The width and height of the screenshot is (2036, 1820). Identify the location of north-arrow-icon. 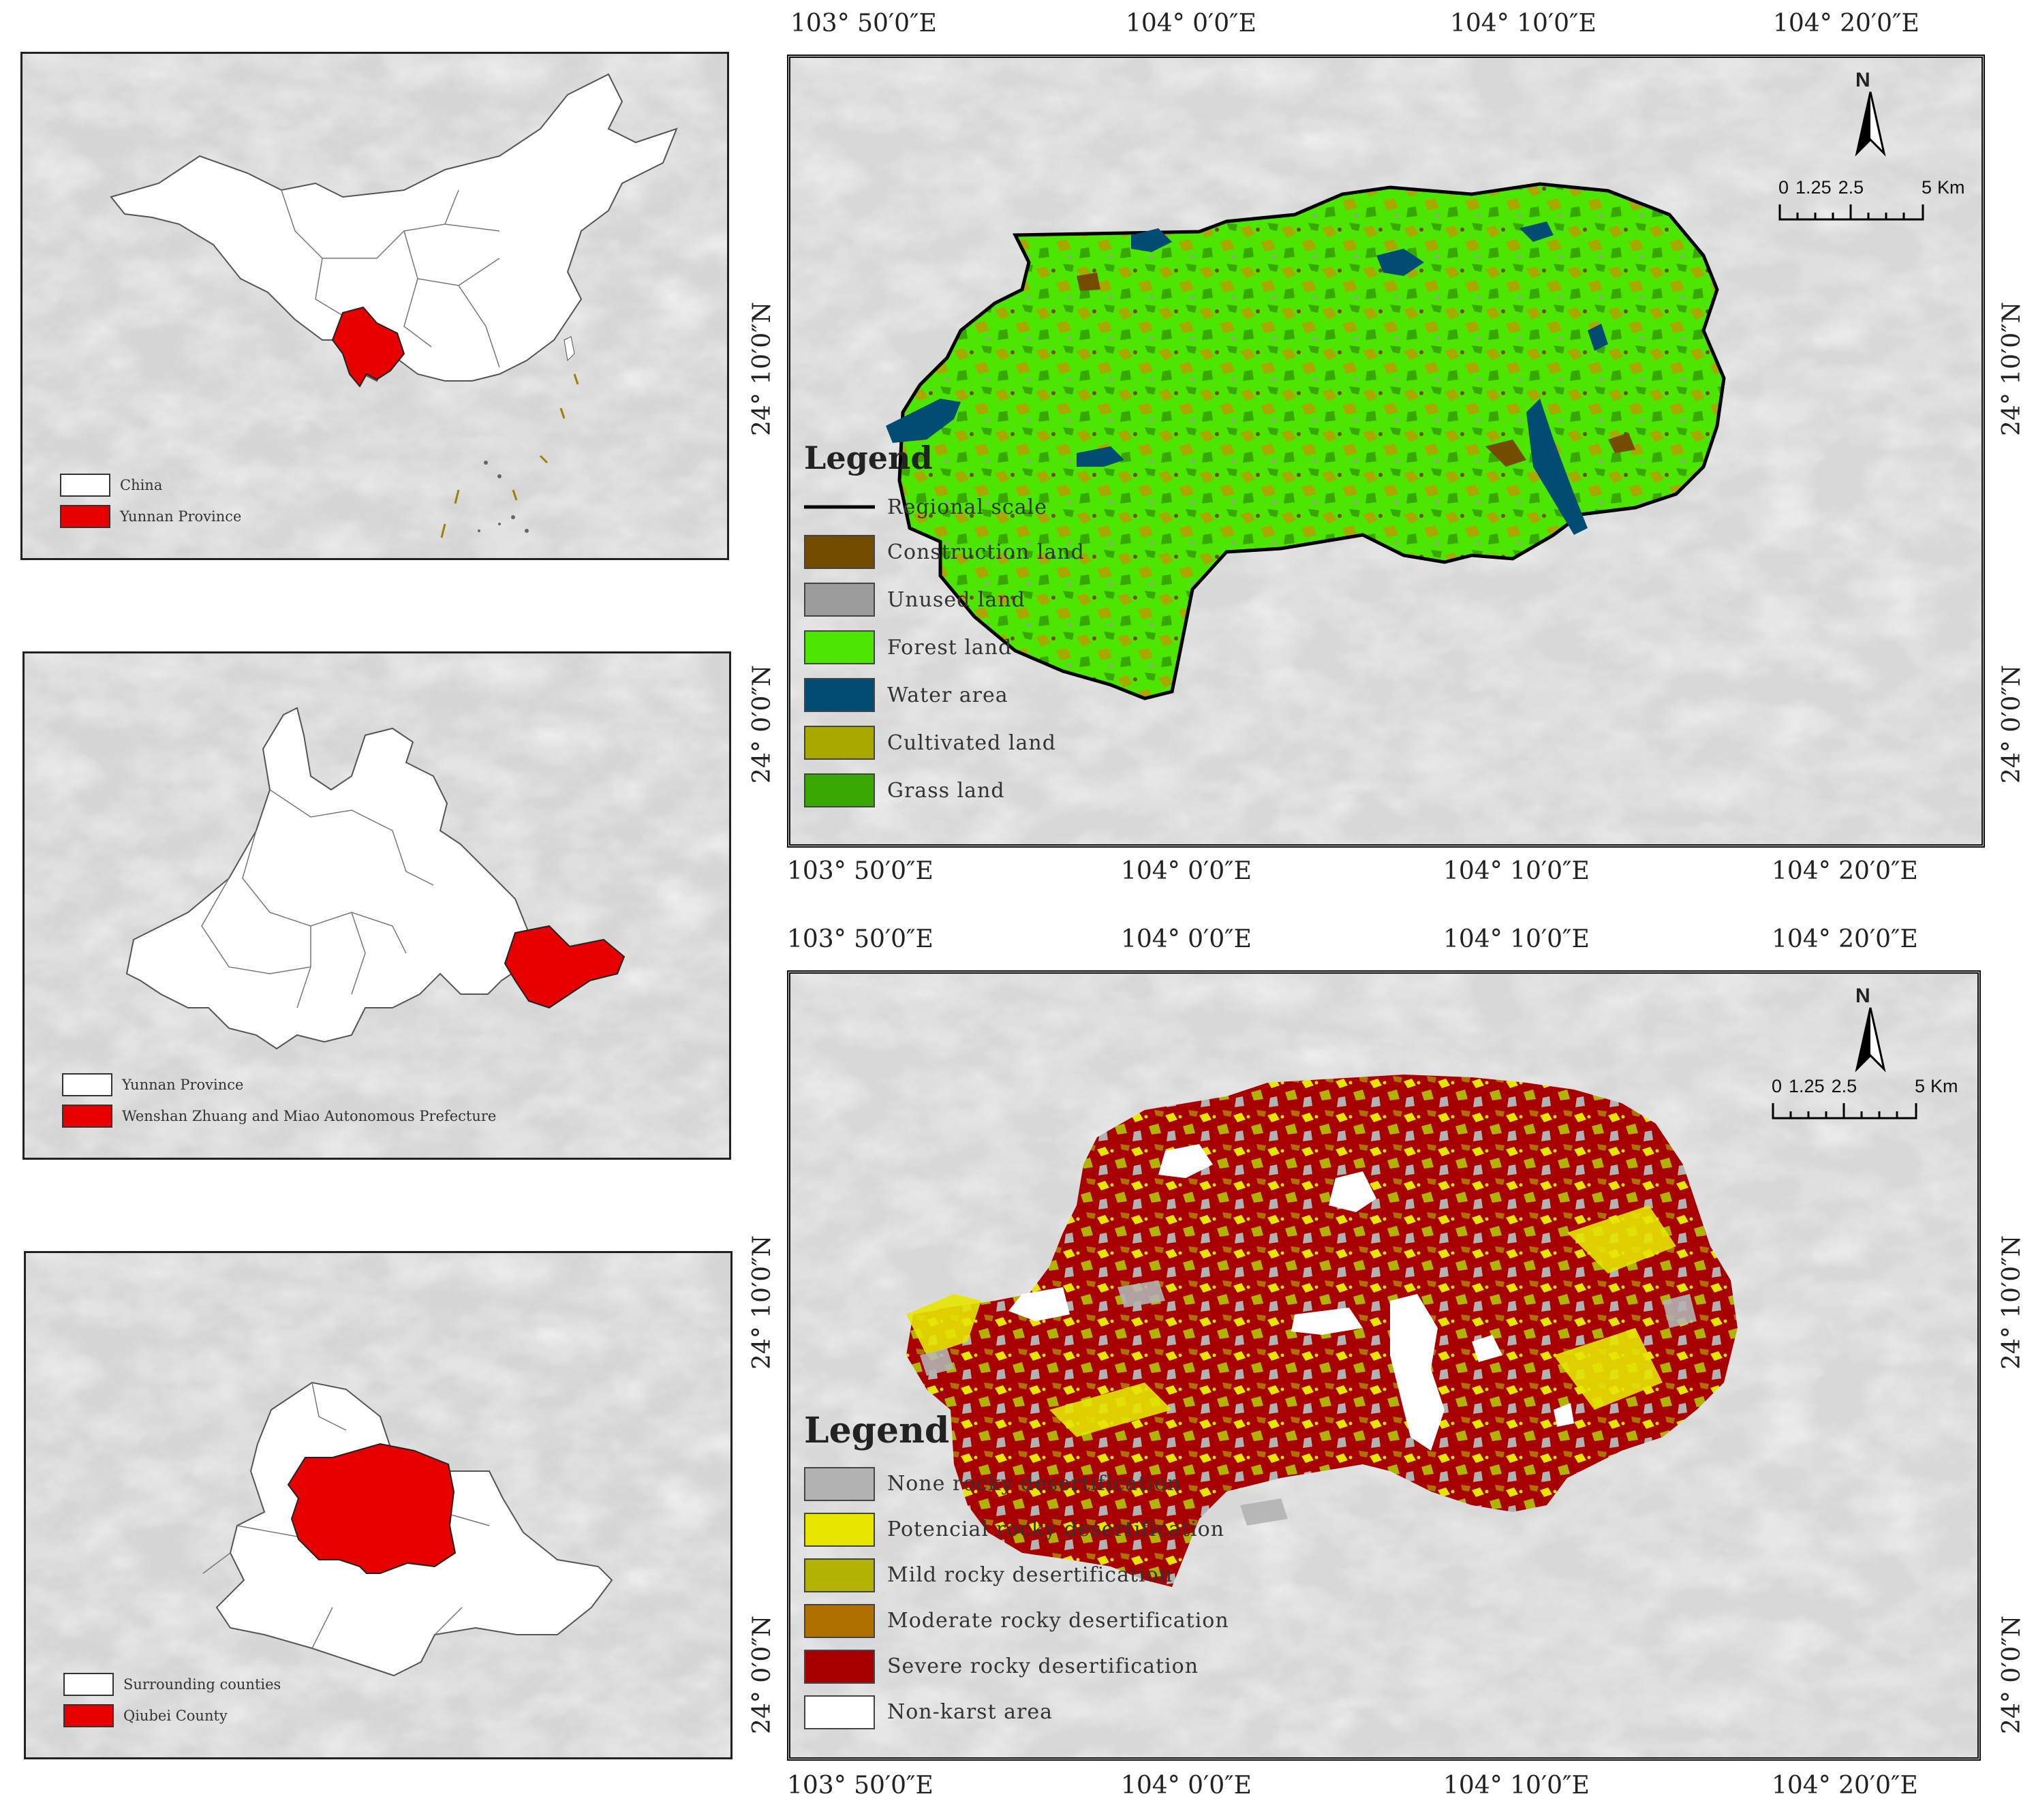
(1871, 1040).